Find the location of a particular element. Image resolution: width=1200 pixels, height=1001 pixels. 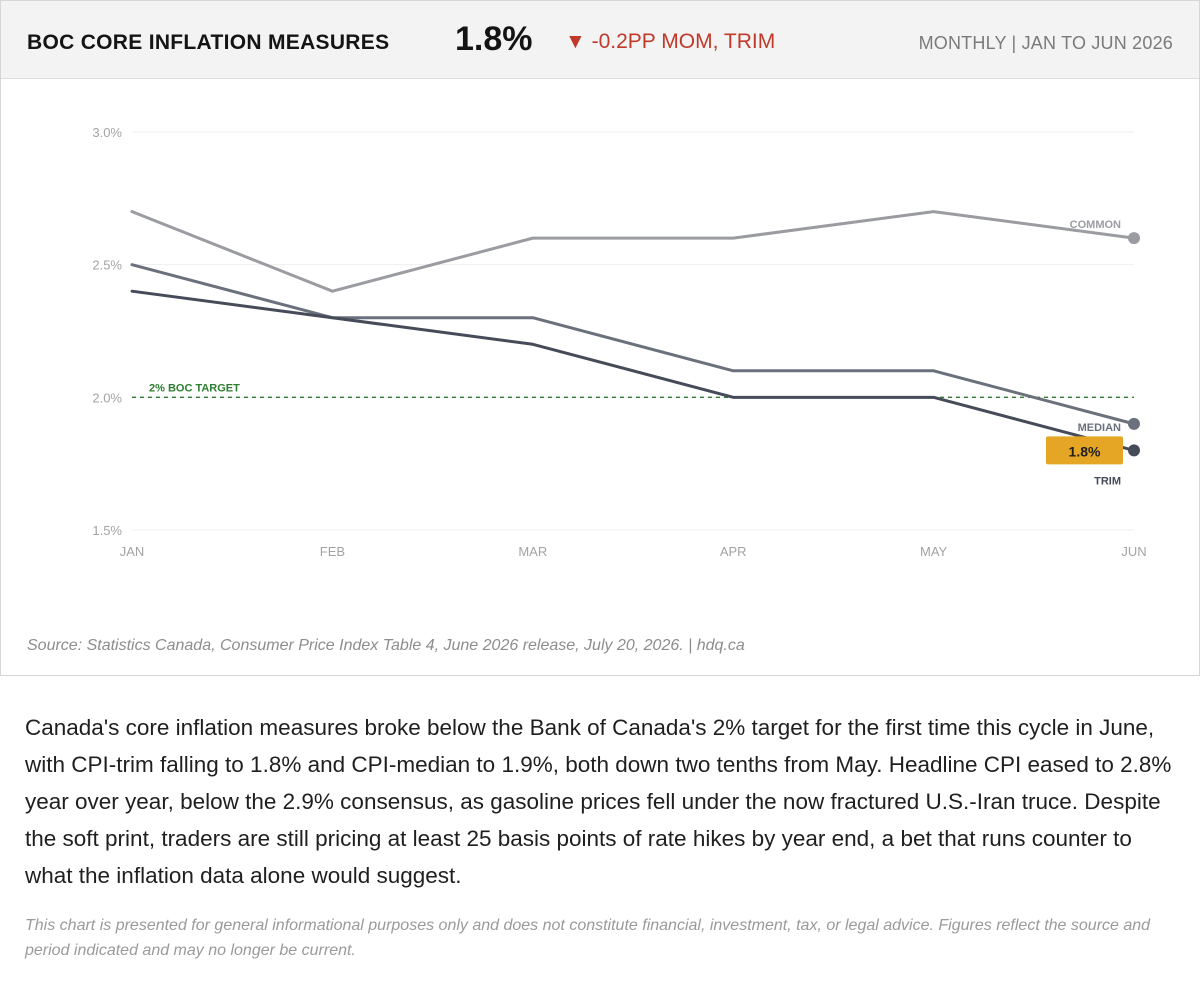

y-tick-label: 2.0% is located at coordinates (107, 397).